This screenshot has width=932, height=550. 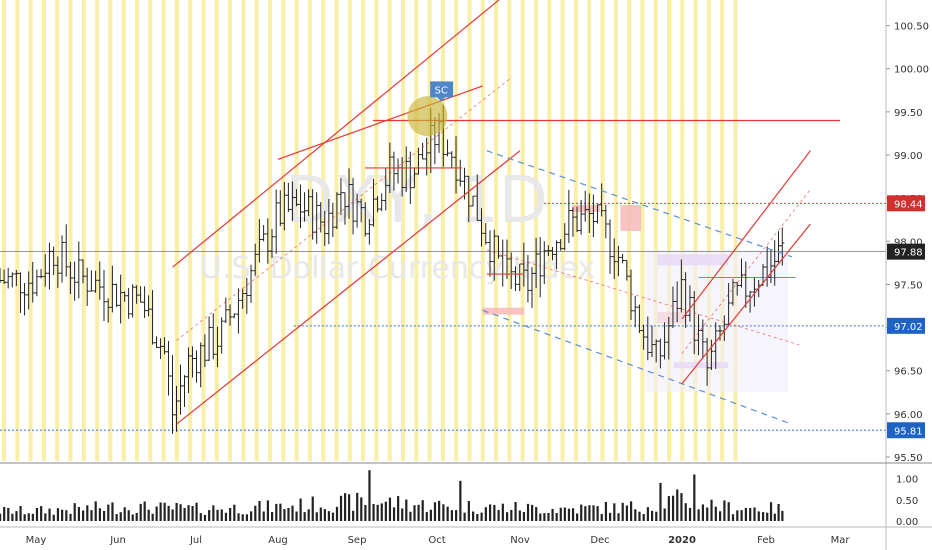 What do you see at coordinates (906, 203) in the screenshot?
I see `price-tag` at bounding box center [906, 203].